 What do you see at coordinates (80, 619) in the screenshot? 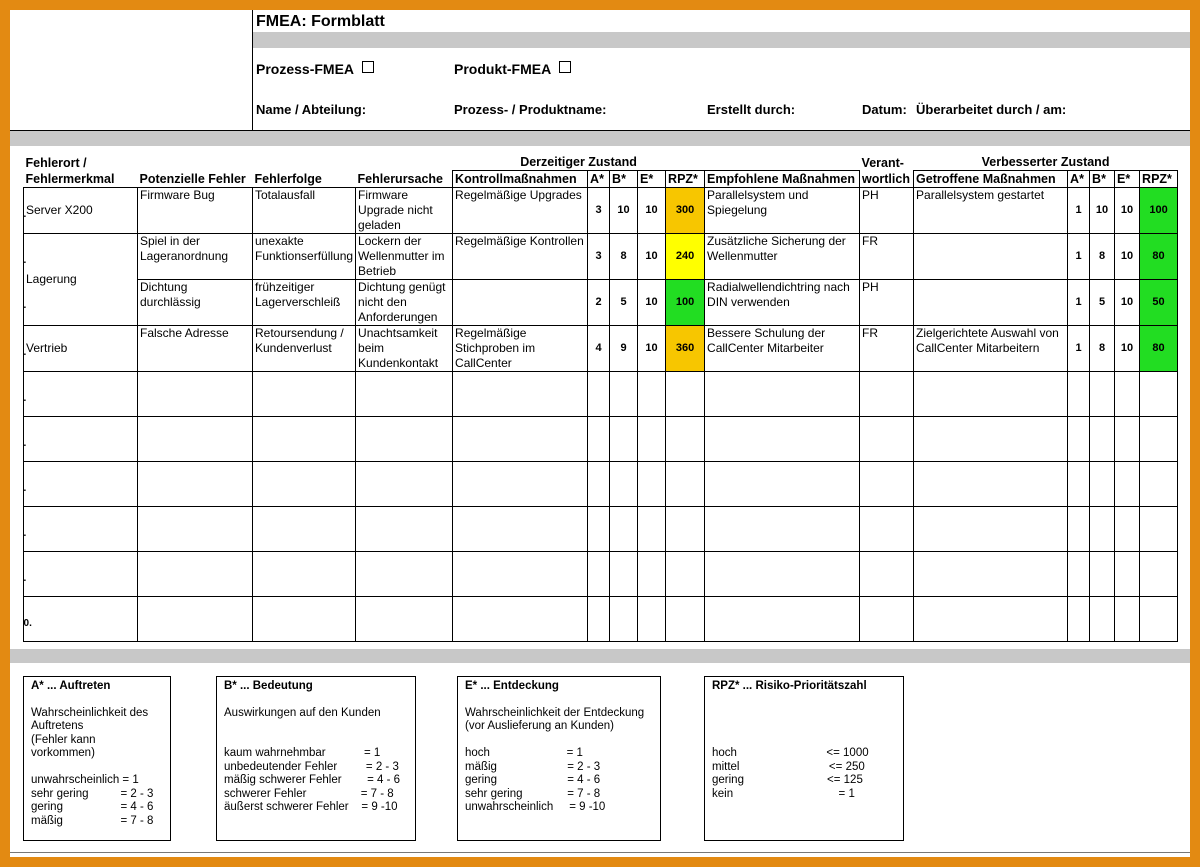
I see `cell-ort: 10.` at bounding box center [80, 619].